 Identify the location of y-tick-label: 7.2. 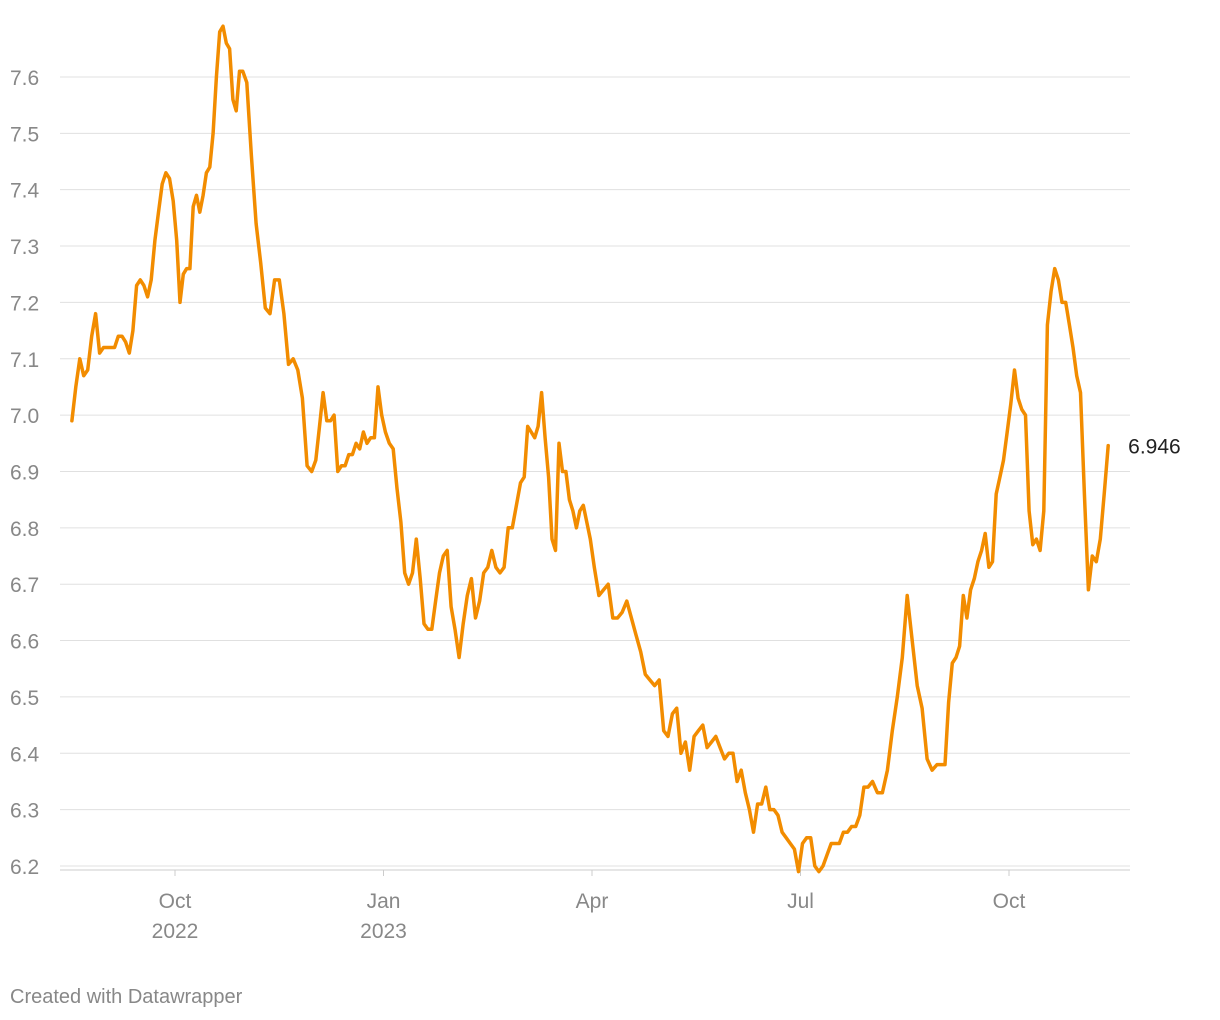
(24, 303).